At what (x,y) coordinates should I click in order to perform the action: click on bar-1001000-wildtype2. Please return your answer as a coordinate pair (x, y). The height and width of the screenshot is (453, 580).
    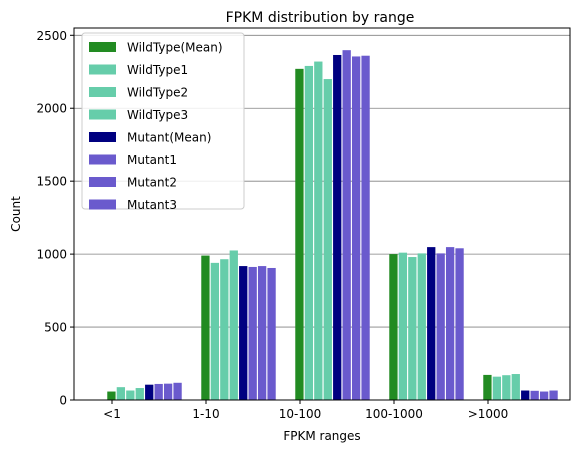
    Looking at the image, I should click on (412, 328).